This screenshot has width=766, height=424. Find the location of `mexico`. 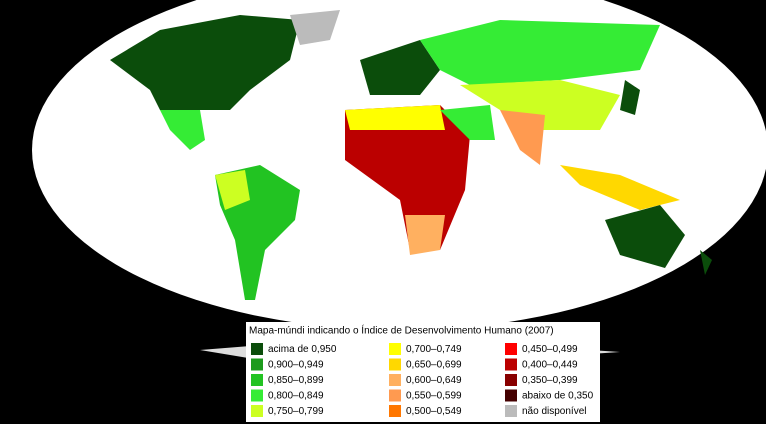

mexico is located at coordinates (182, 130).